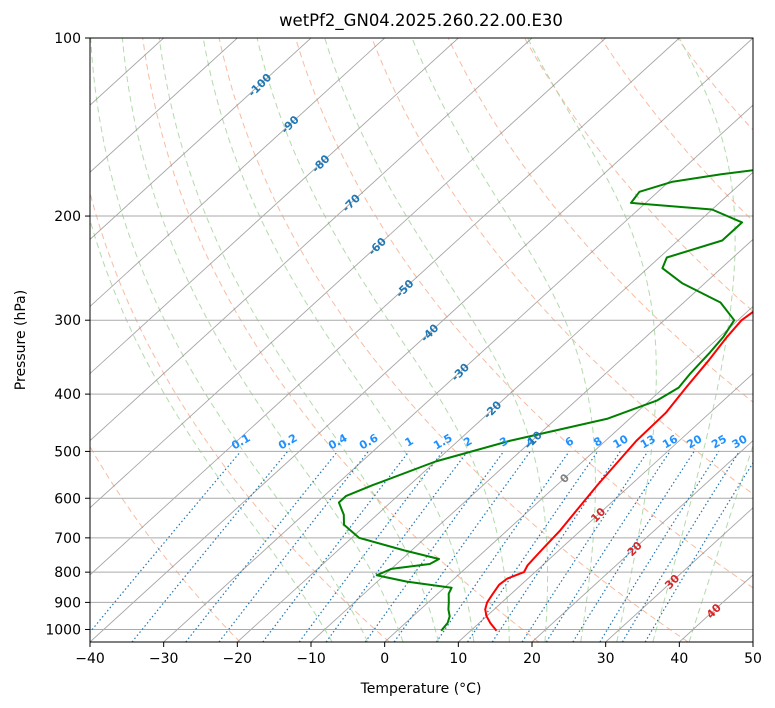  Describe the element at coordinates (606, 659) in the screenshot. I see `x-tick-label: 30` at that location.